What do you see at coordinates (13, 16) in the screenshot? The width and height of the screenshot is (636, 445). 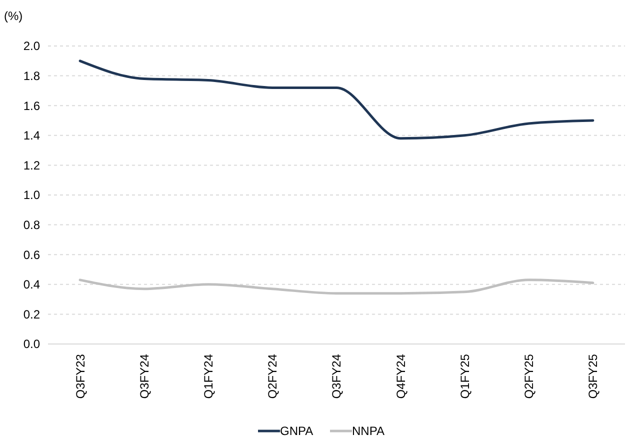 I see `y-axis-title: (%)` at bounding box center [13, 16].